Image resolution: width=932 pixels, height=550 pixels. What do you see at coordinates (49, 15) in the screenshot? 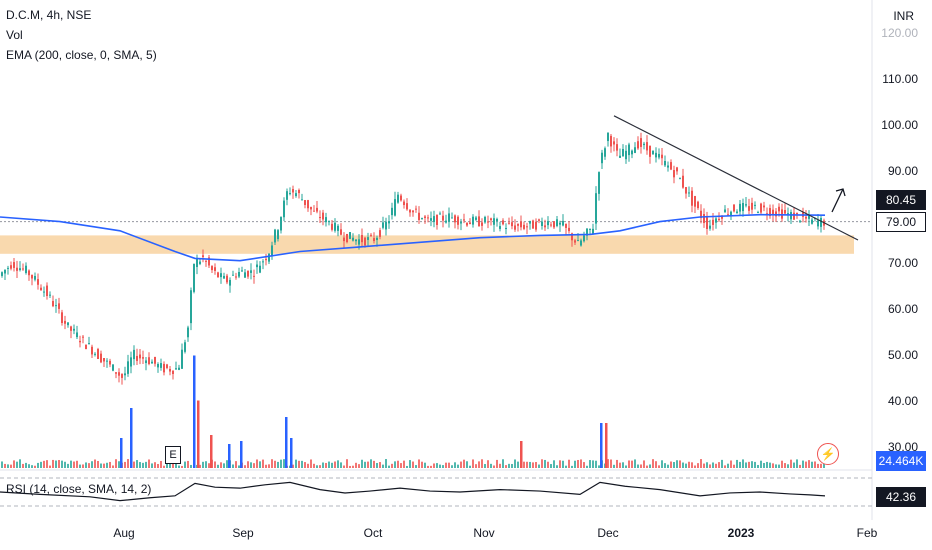
I see `symbol-title: D.C.M, 4h, NSE` at bounding box center [49, 15].